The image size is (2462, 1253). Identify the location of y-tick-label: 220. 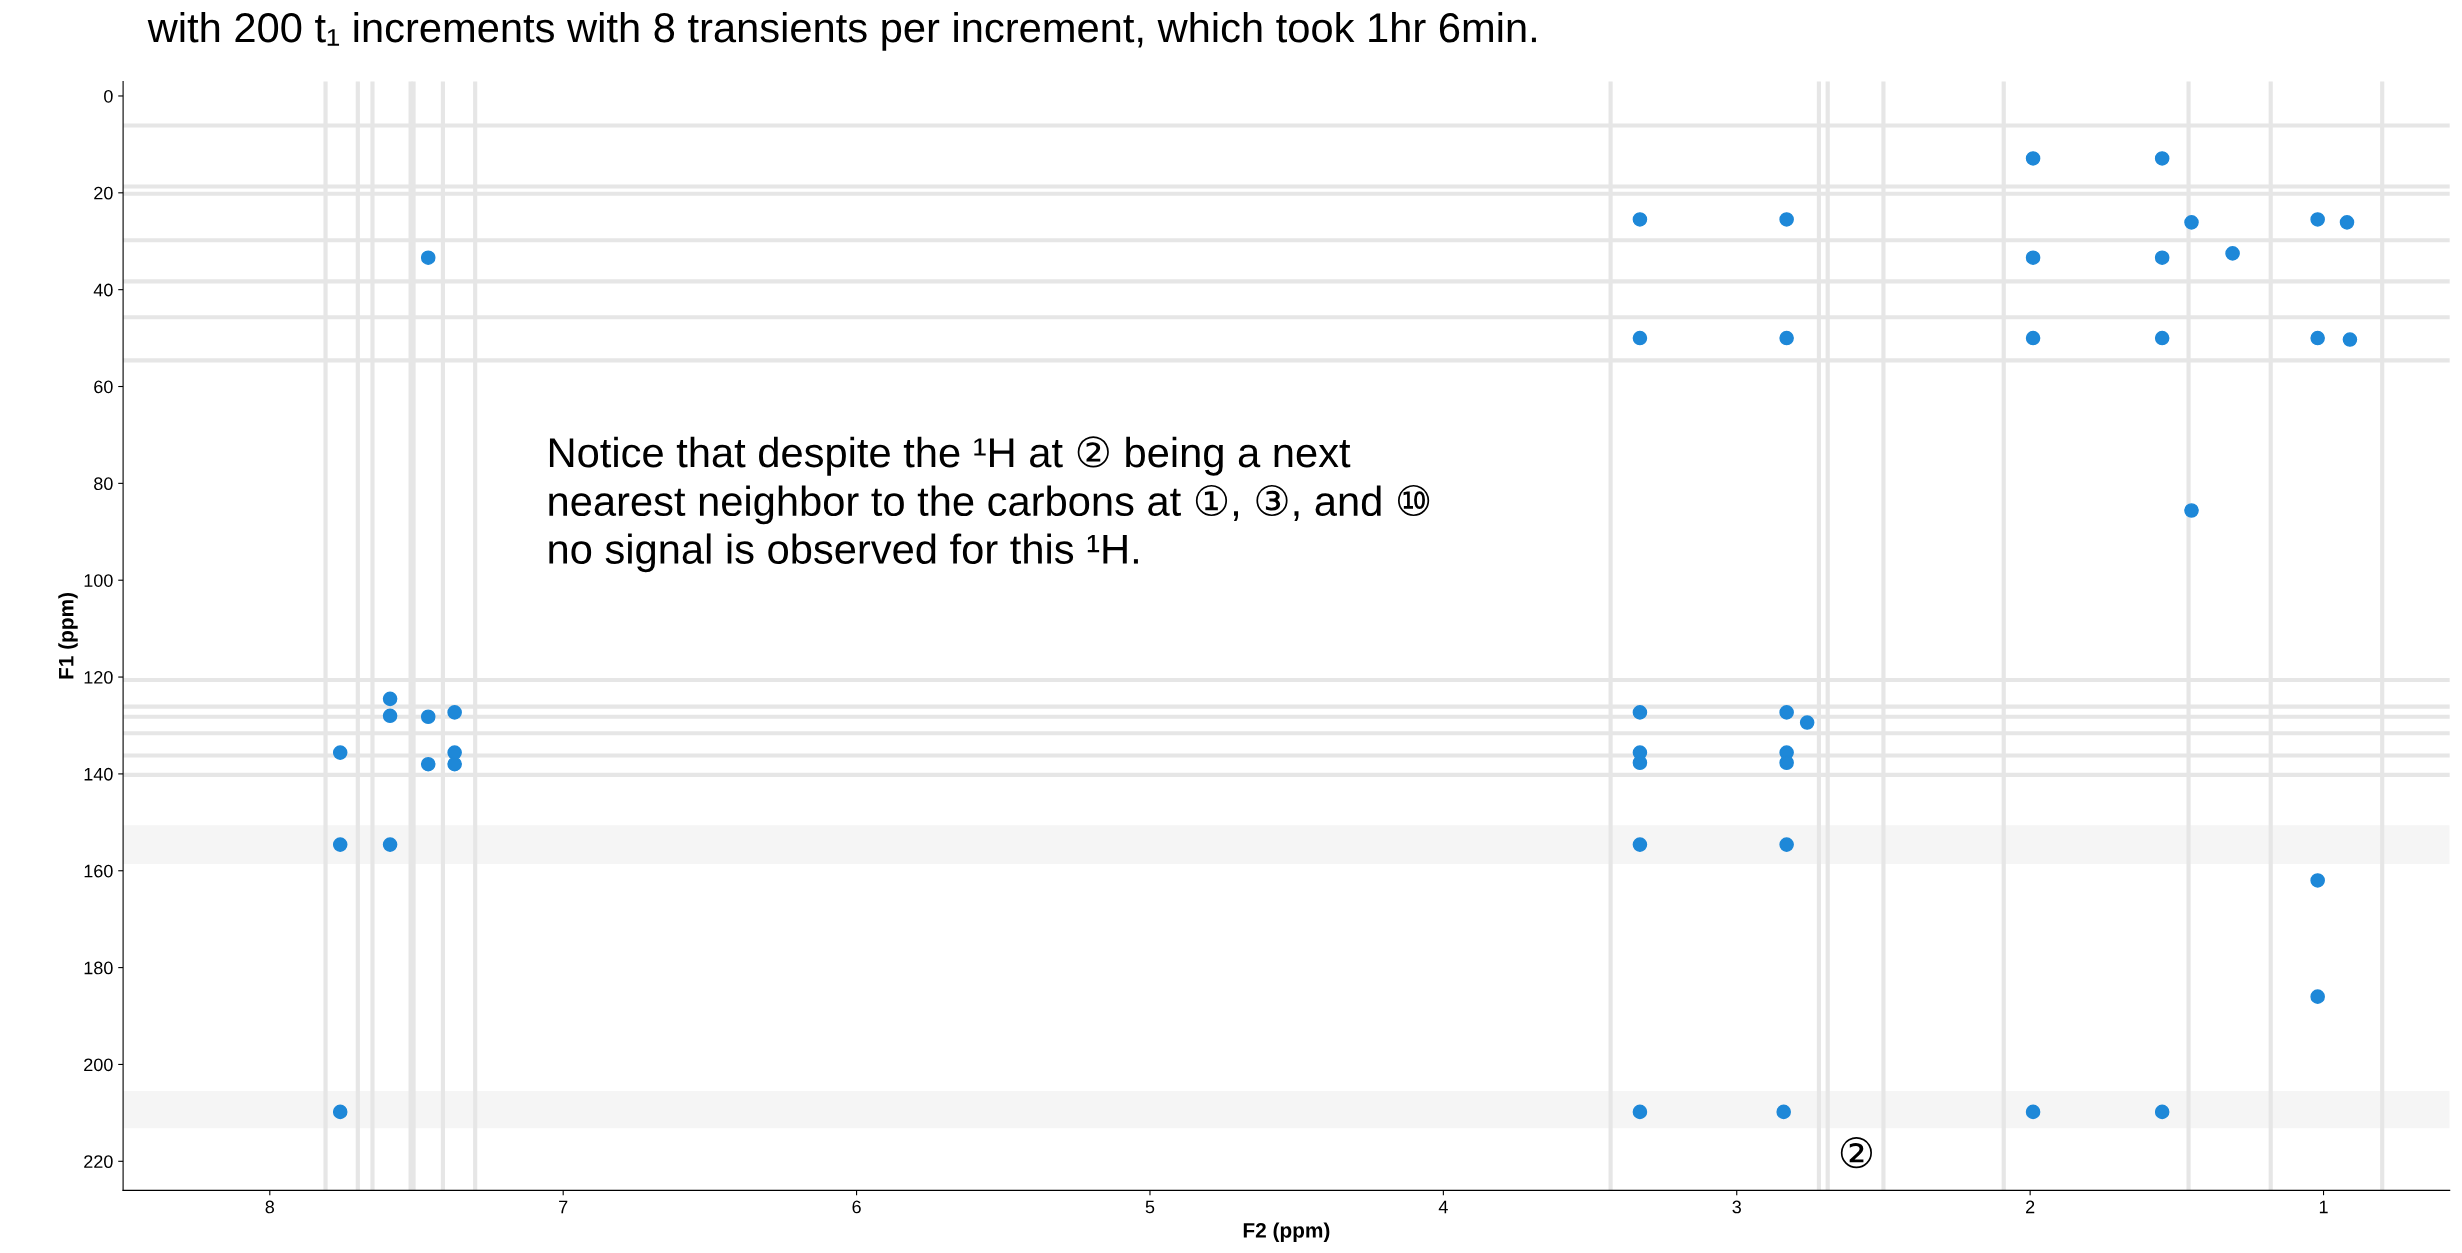
(98, 1162).